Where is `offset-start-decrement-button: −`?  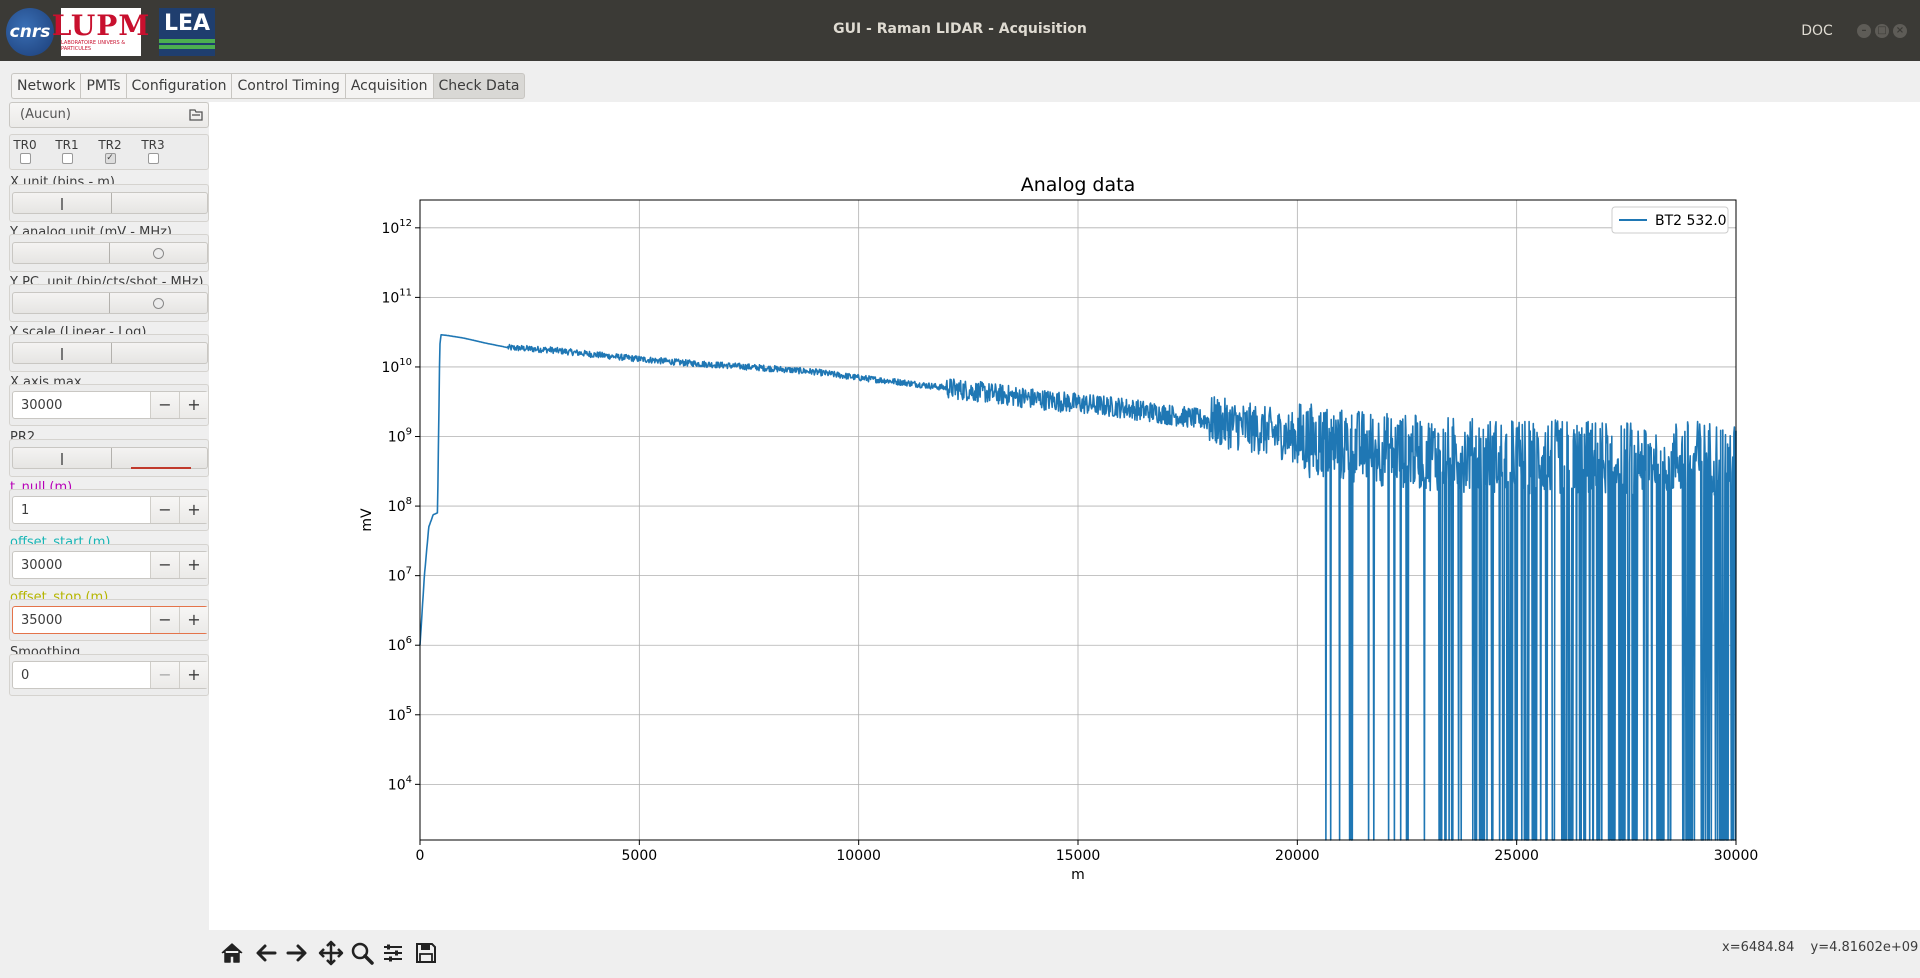
offset-start-decrement-button: − is located at coordinates (164, 565).